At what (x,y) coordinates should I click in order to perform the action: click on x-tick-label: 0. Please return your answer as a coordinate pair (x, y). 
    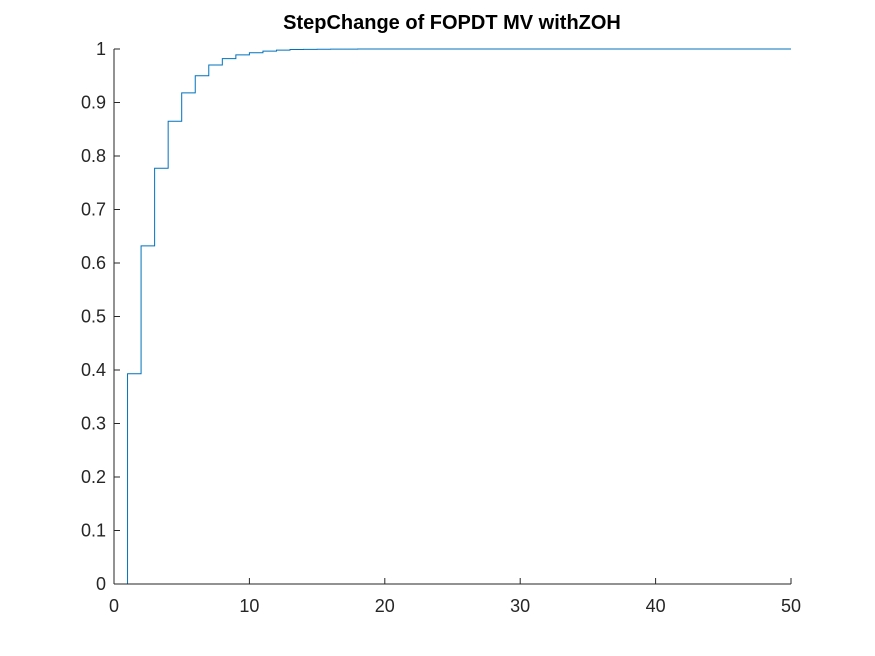
    Looking at the image, I should click on (114, 606).